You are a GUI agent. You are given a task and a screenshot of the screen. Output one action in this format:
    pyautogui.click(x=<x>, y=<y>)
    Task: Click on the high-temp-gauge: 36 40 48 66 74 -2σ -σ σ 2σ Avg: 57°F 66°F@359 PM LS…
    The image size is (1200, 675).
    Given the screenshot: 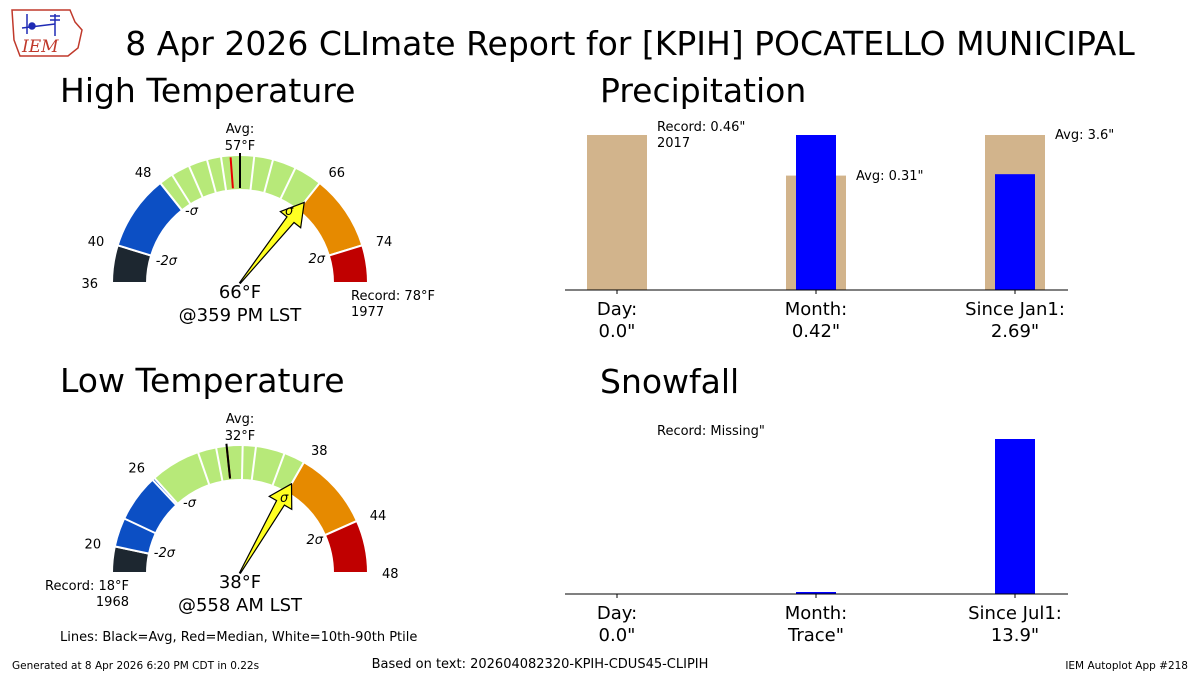 What is the action you would take?
    pyautogui.click(x=258, y=224)
    